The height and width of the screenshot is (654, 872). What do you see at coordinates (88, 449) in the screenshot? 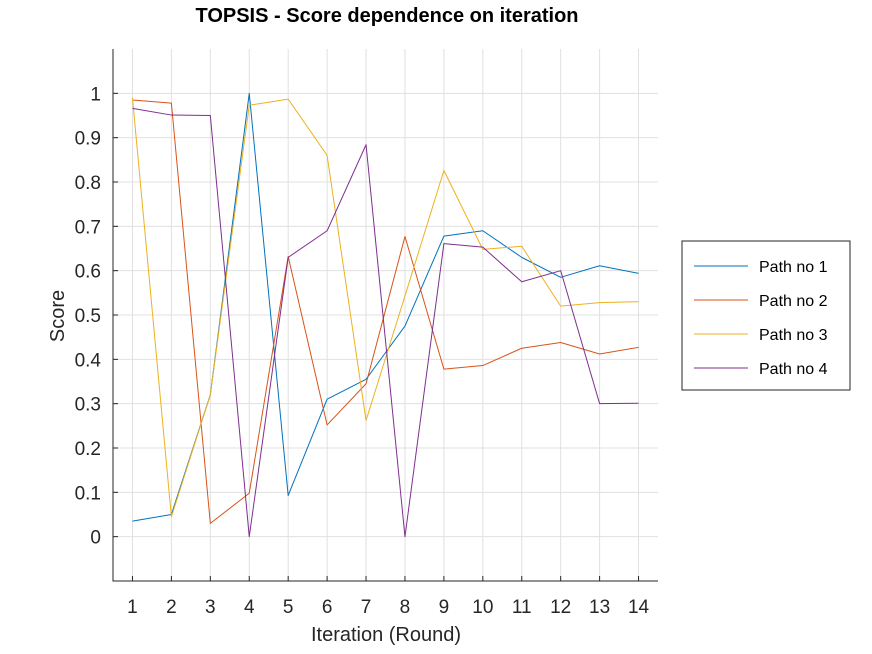
I see `y-tick-label: 0.2` at bounding box center [88, 449].